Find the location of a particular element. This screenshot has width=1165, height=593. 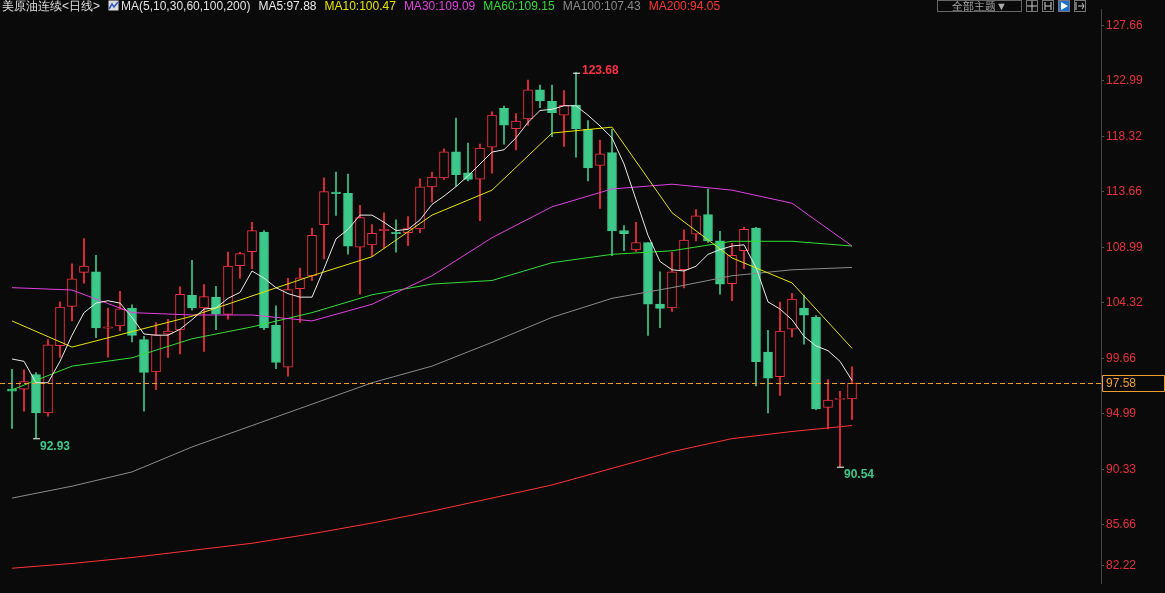

y-tick-label: 85.66 is located at coordinates (1121, 524).